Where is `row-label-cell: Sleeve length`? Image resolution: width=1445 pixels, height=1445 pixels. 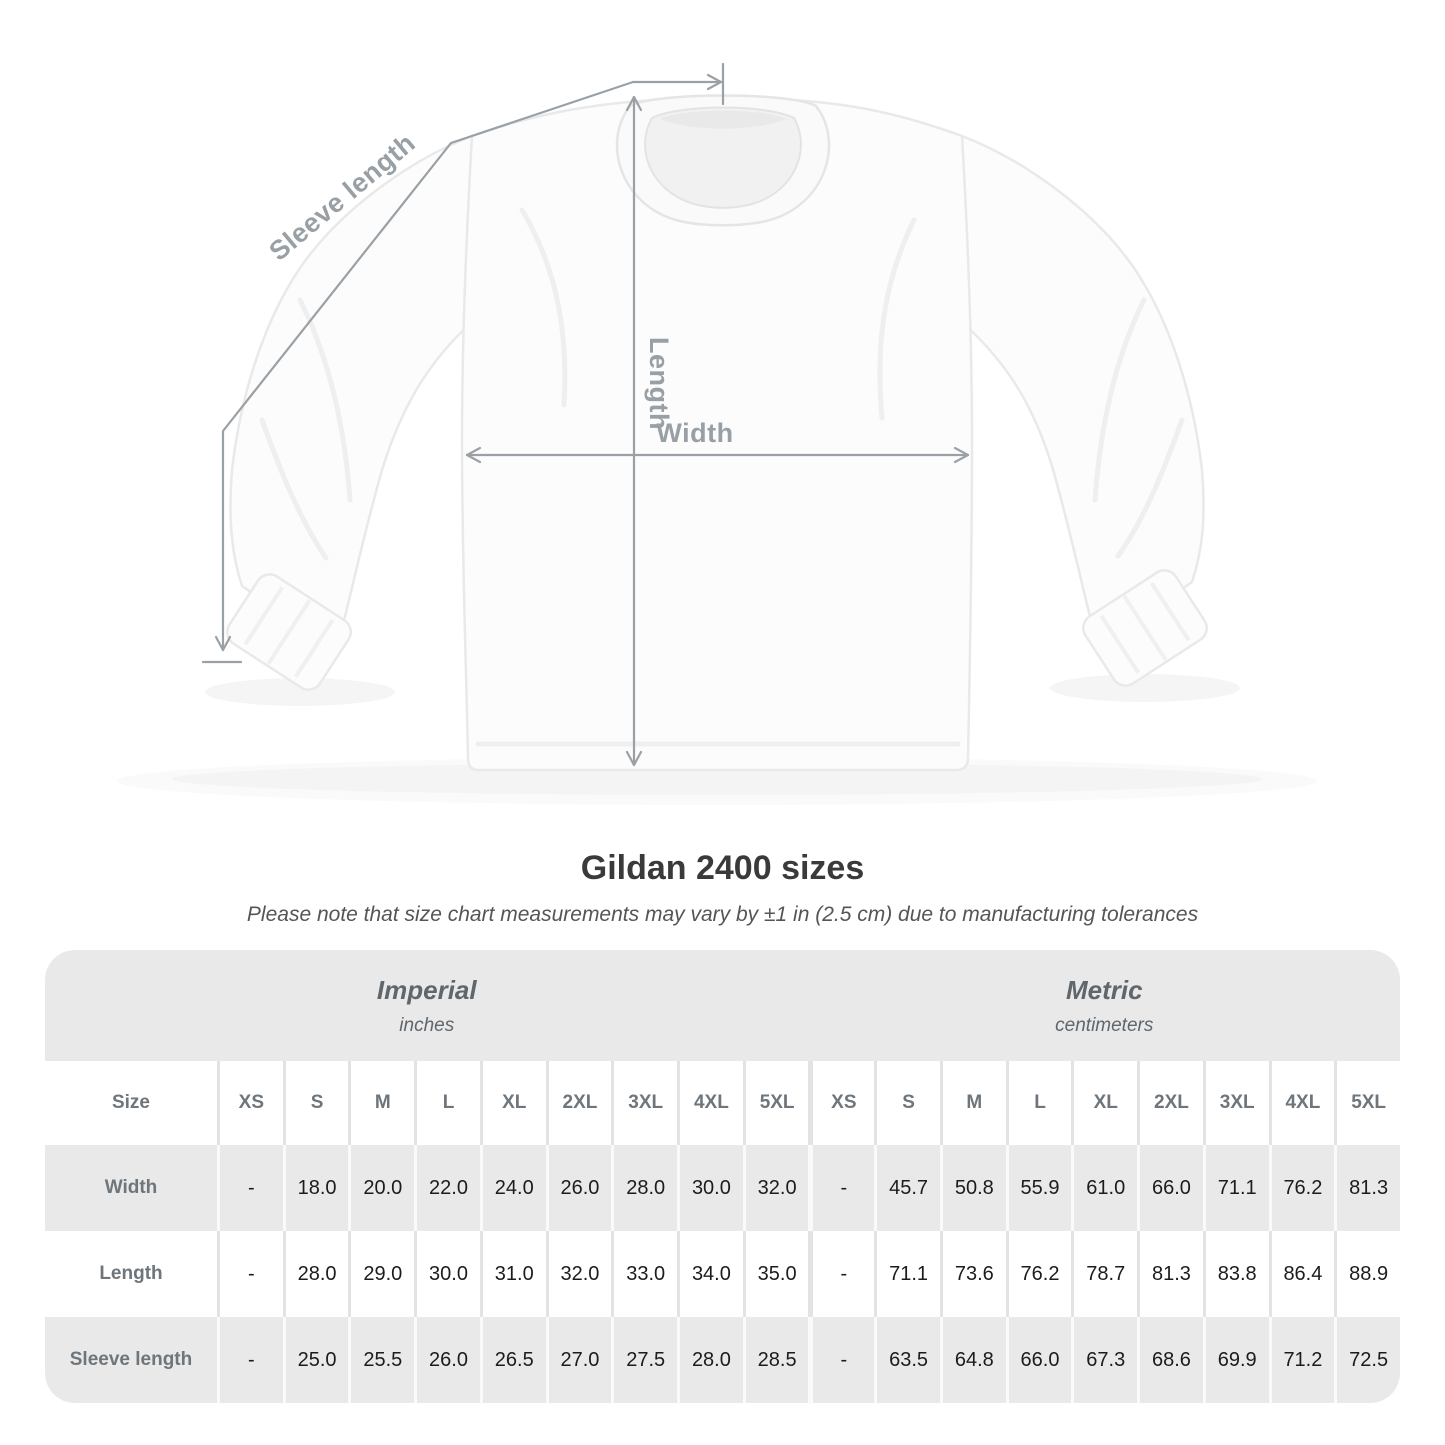 row-label-cell: Sleeve length is located at coordinates (131, 1359).